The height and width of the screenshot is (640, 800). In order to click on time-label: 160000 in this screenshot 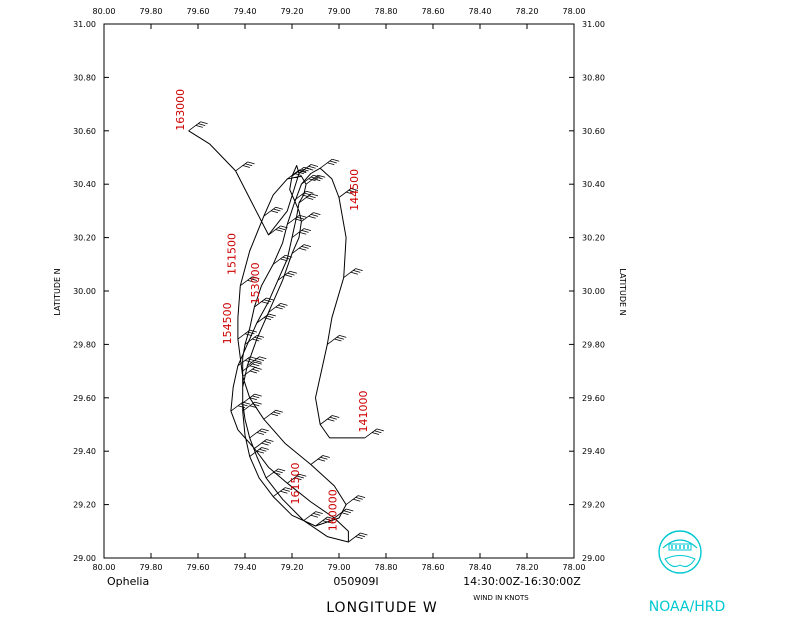, I will do `click(333, 510)`.